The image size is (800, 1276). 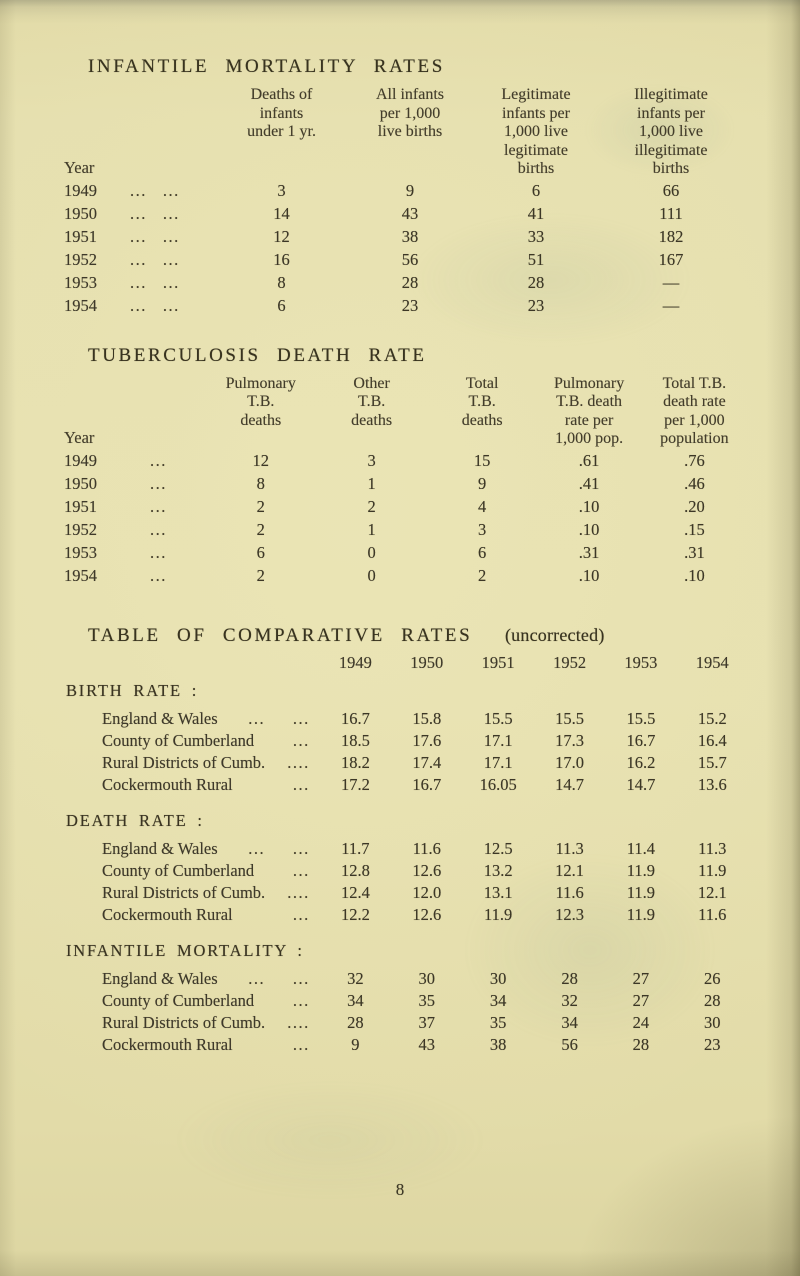 What do you see at coordinates (402, 190) in the screenshot?
I see `infantile-table-row: 1949 ... ... 3 9 6 66` at bounding box center [402, 190].